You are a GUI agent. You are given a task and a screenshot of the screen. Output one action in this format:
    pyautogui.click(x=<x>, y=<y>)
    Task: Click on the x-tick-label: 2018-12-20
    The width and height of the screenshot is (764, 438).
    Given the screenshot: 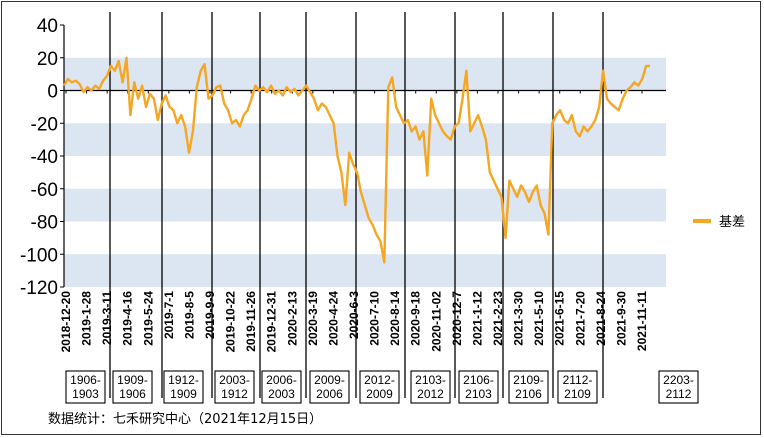 What is the action you would take?
    pyautogui.click(x=66, y=322)
    